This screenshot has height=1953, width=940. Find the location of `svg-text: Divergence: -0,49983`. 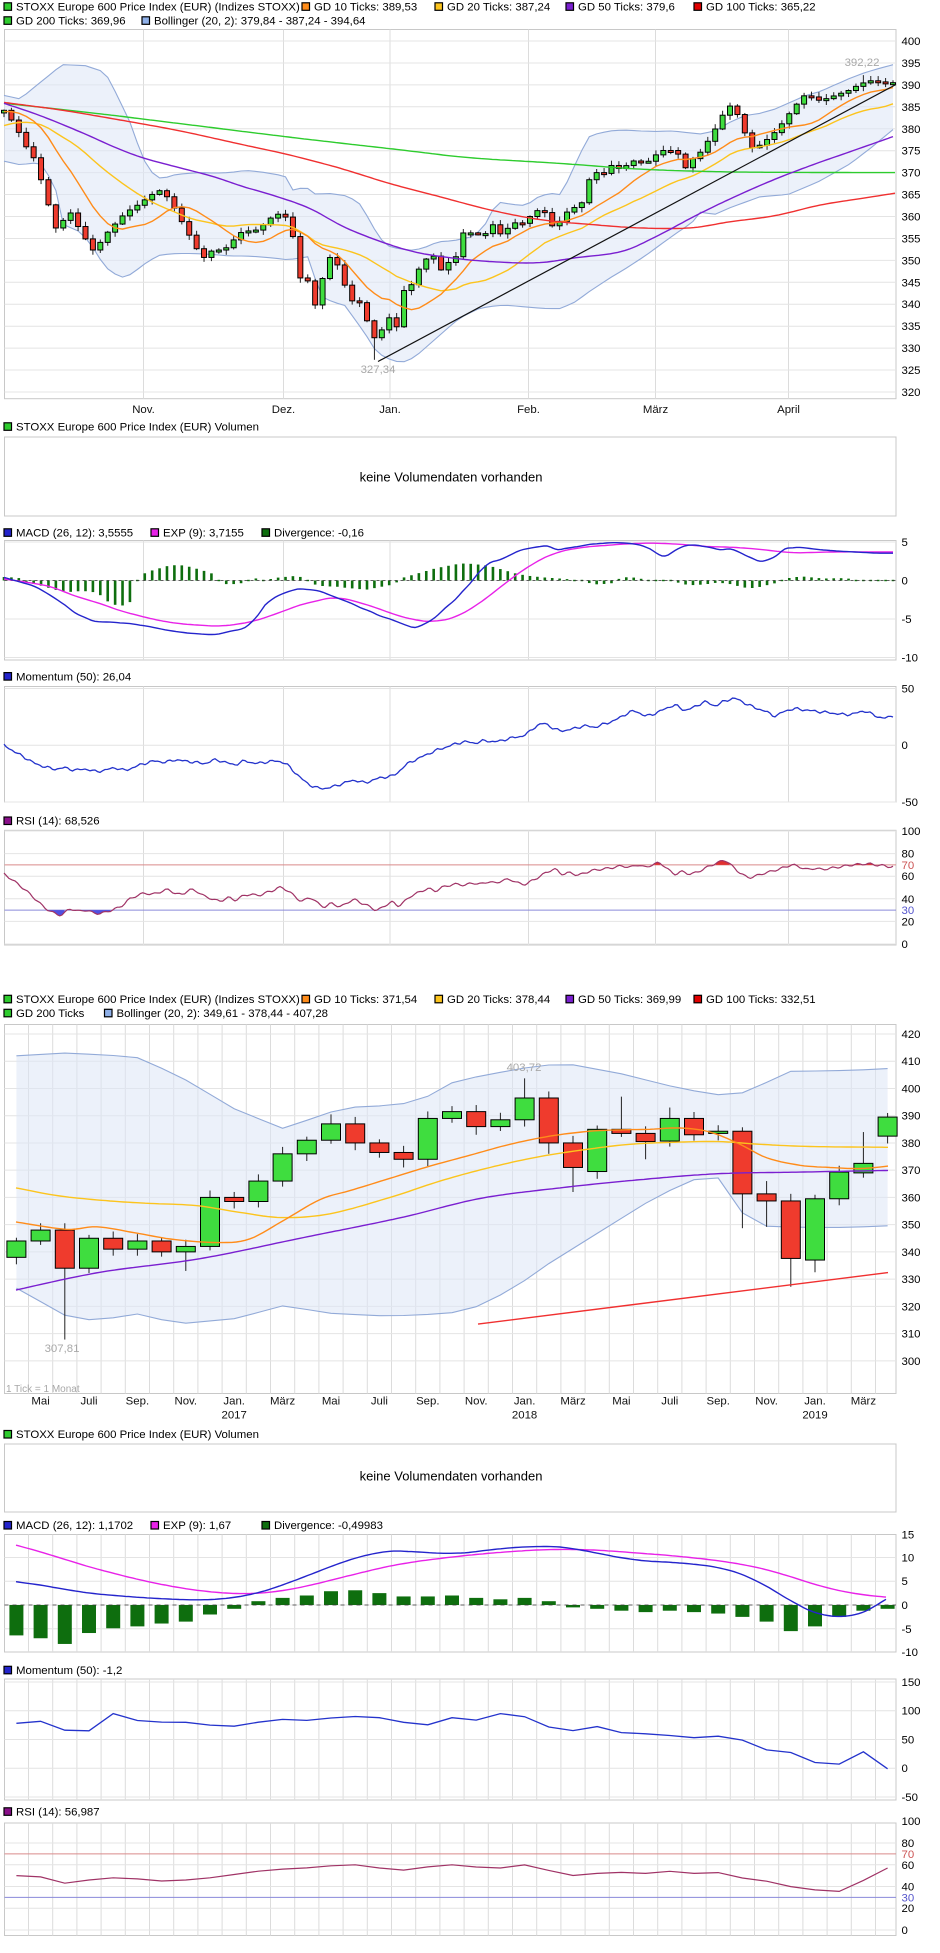

svg-text: Divergence: -0,49983 is located at coordinates (328, 1526).